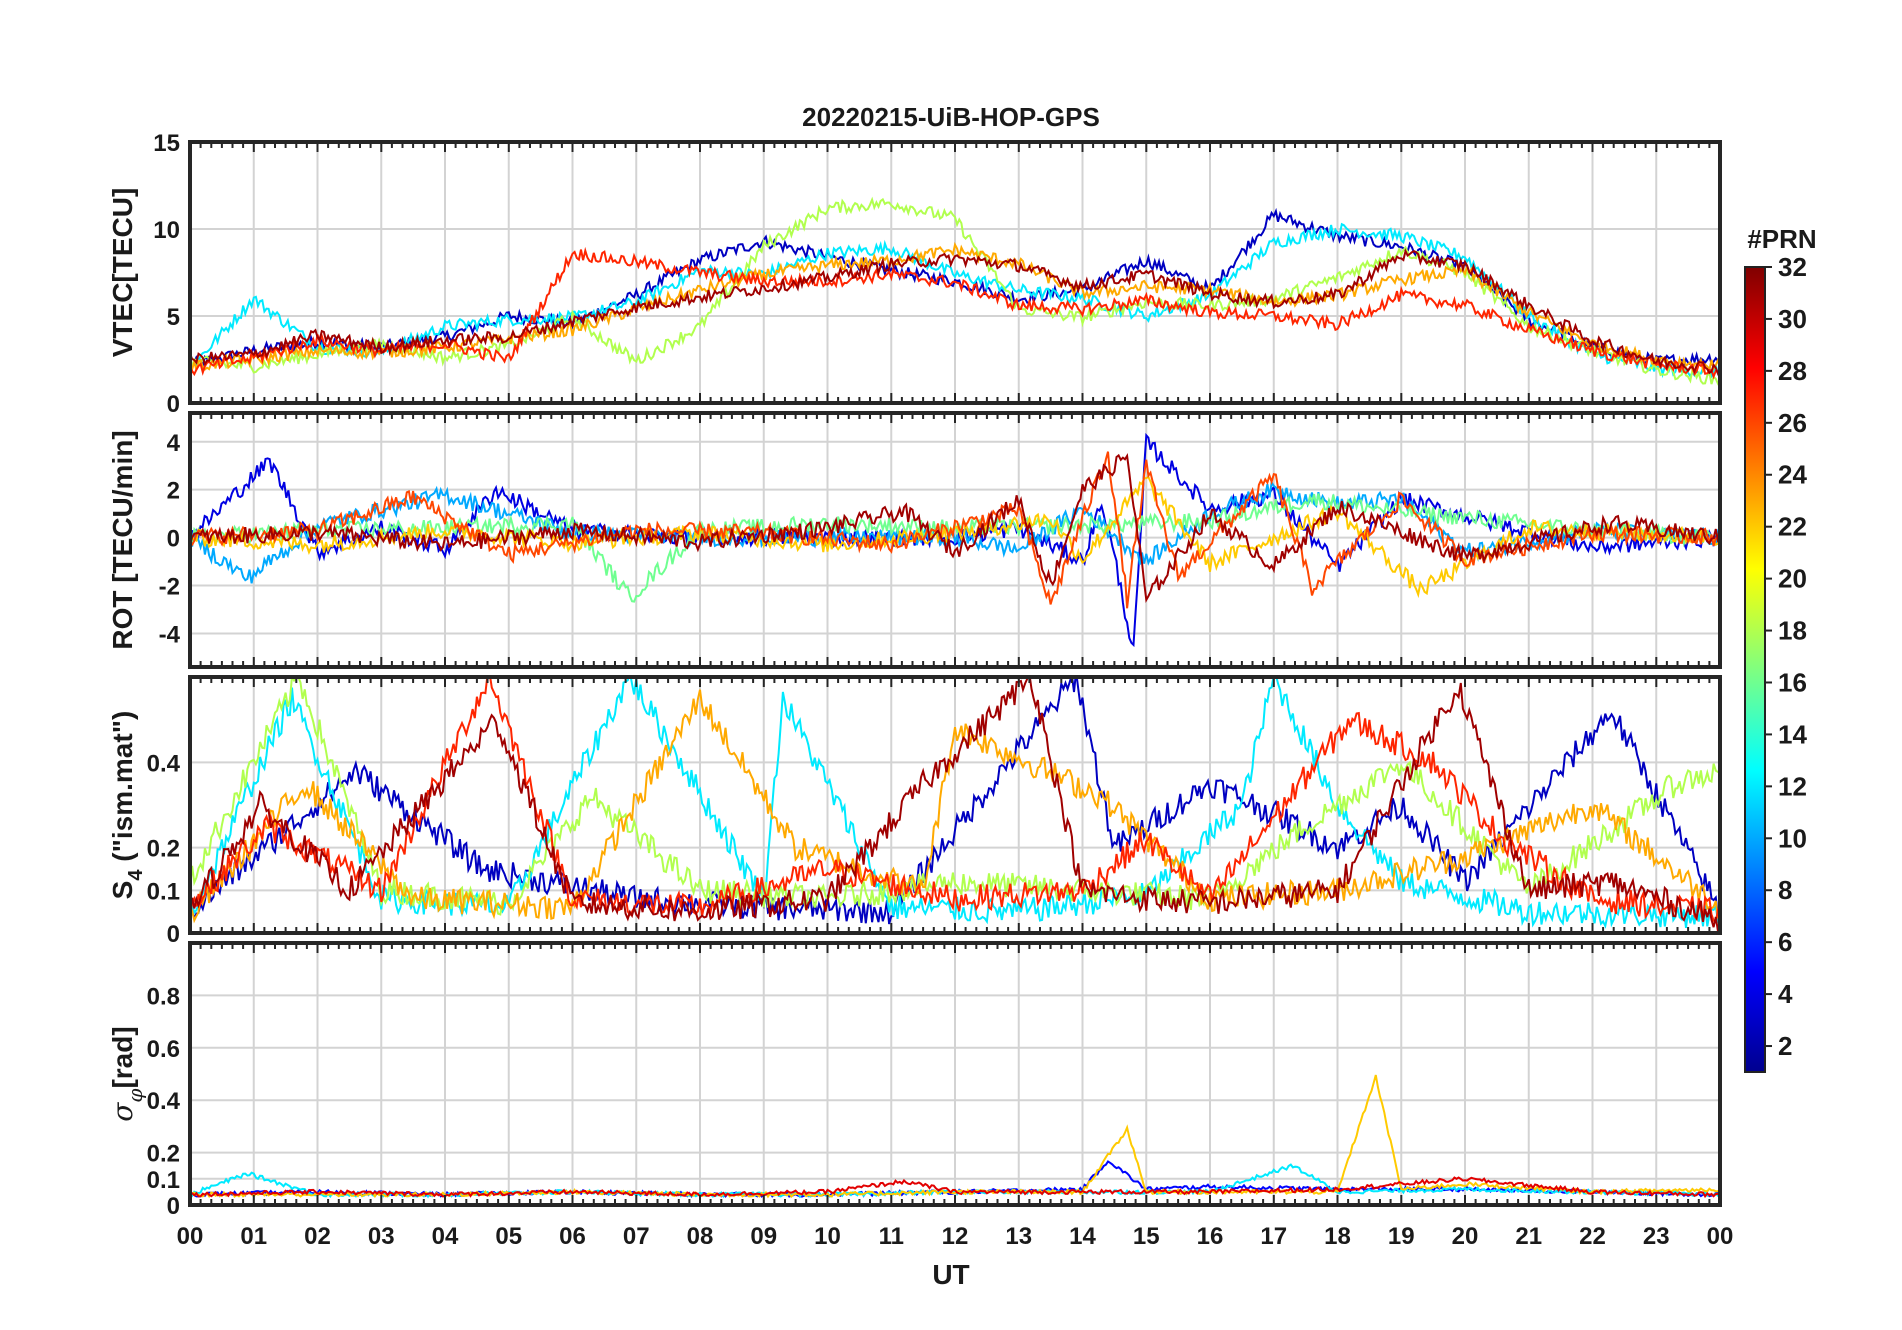 The image size is (1902, 1330). Describe the element at coordinates (1792, 475) in the screenshot. I see `colorbar-tick-label: 24` at that location.